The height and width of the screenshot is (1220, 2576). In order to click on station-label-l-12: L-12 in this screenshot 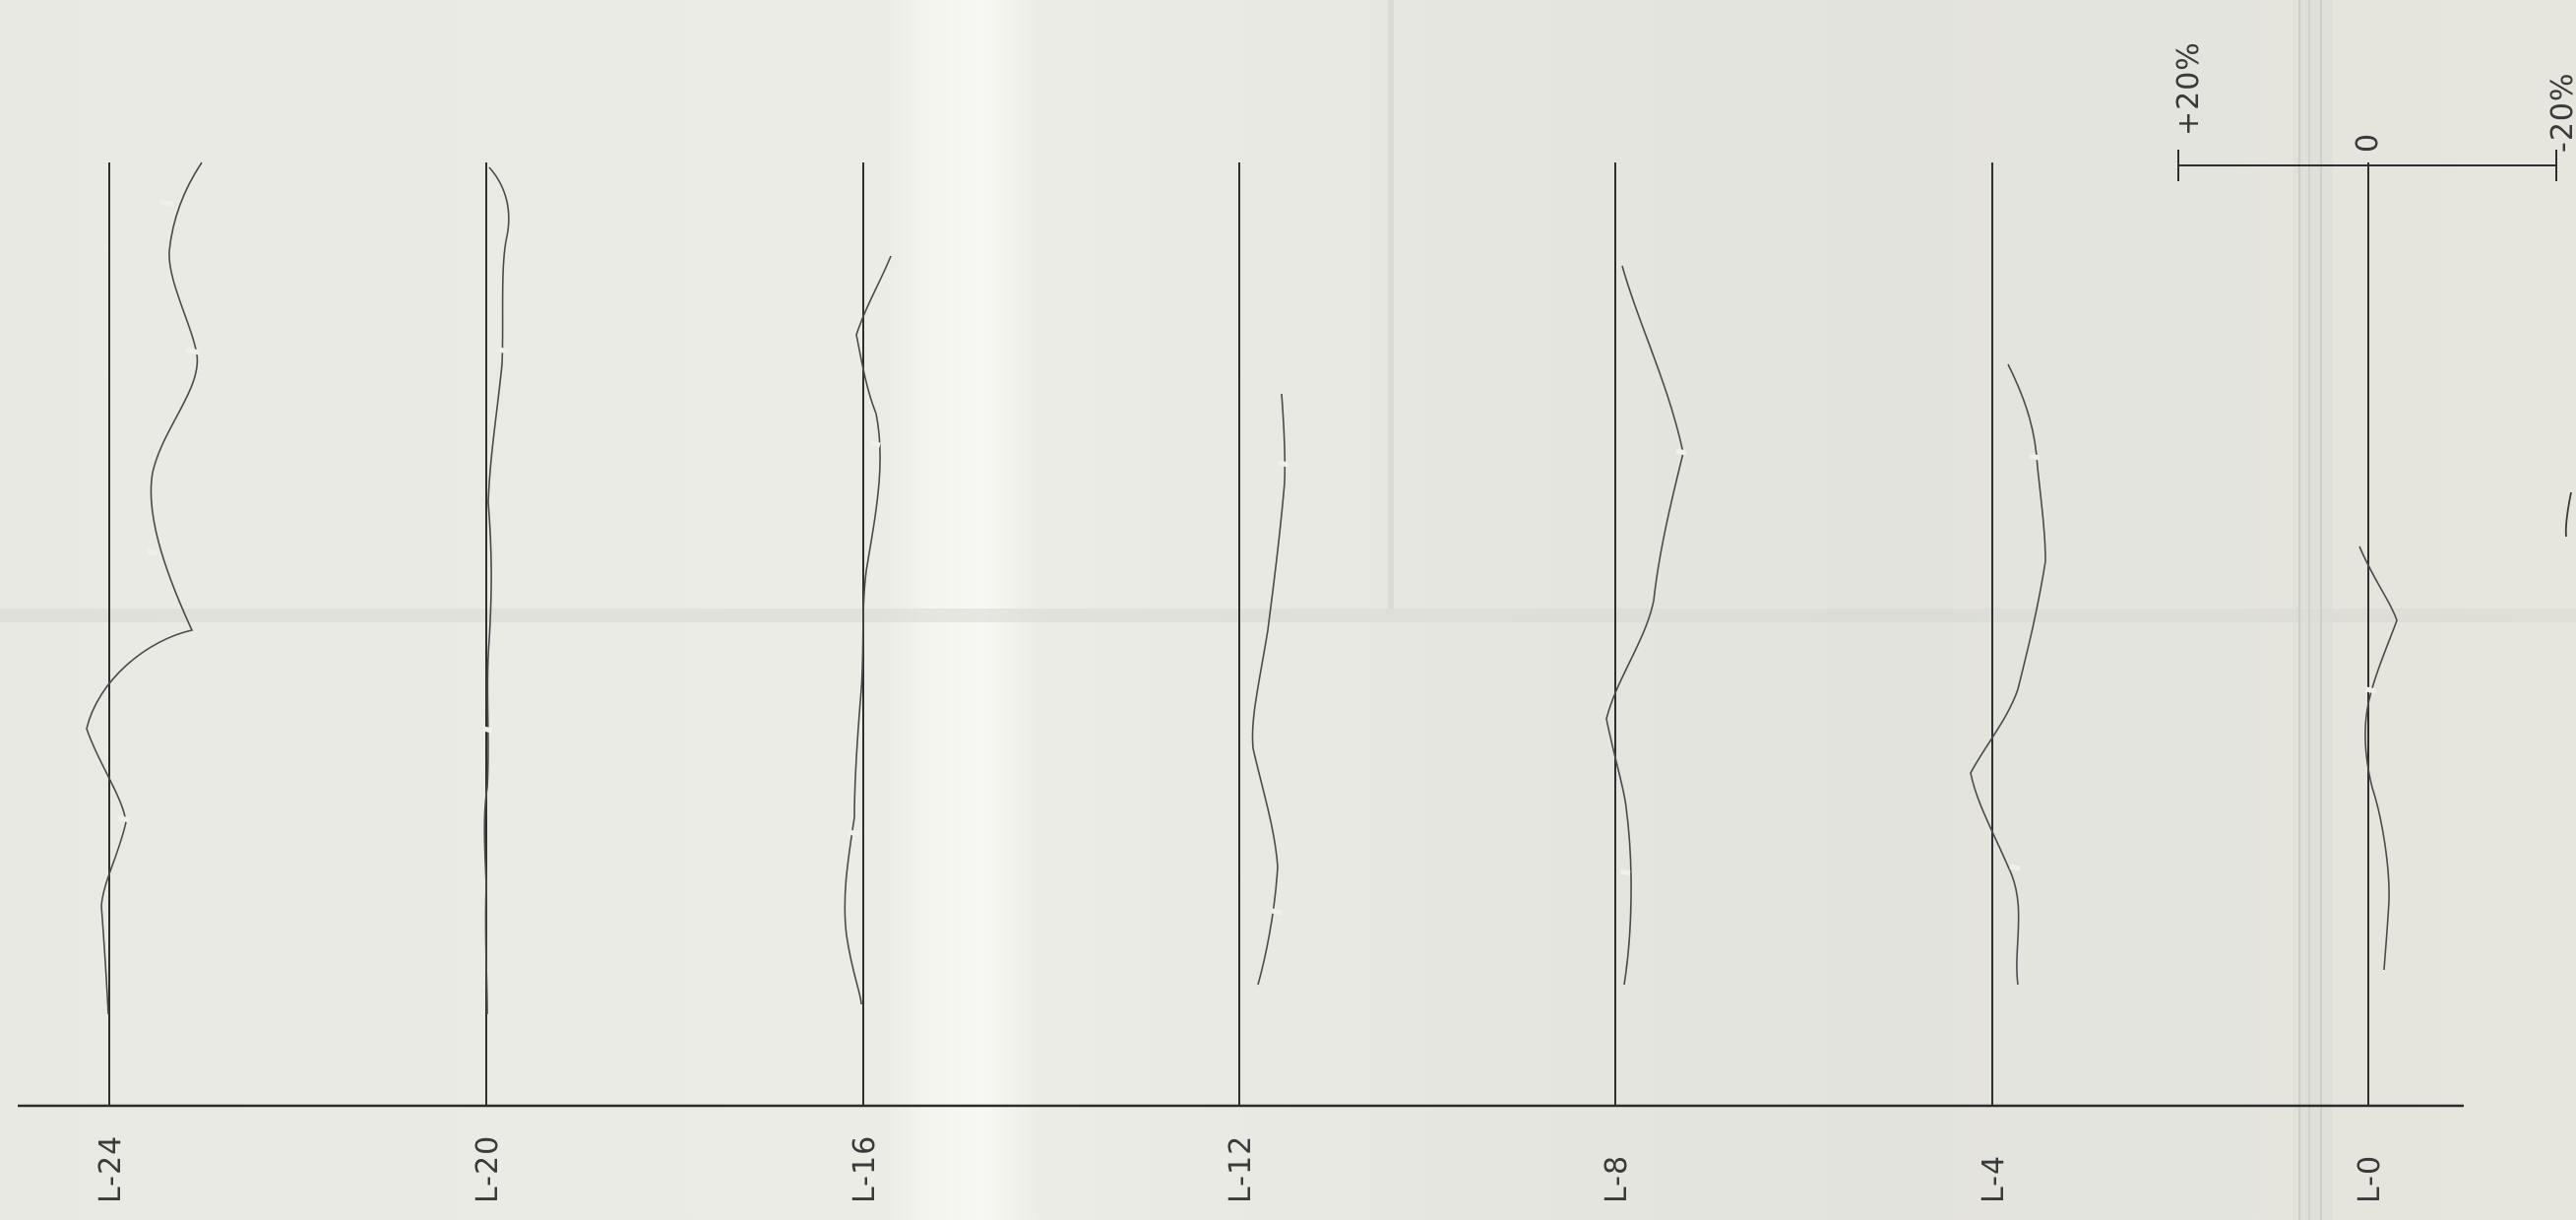, I will do `click(1241, 1169)`.